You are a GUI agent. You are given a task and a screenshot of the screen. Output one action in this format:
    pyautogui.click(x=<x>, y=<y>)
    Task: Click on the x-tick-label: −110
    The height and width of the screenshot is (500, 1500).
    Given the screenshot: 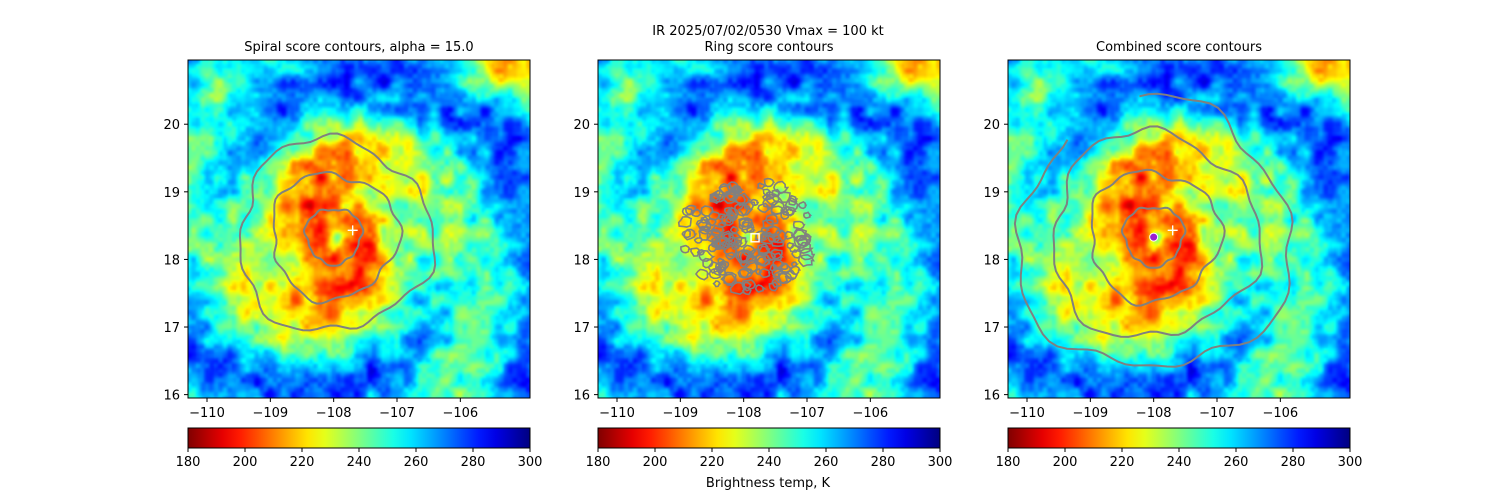 What is the action you would take?
    pyautogui.click(x=207, y=413)
    